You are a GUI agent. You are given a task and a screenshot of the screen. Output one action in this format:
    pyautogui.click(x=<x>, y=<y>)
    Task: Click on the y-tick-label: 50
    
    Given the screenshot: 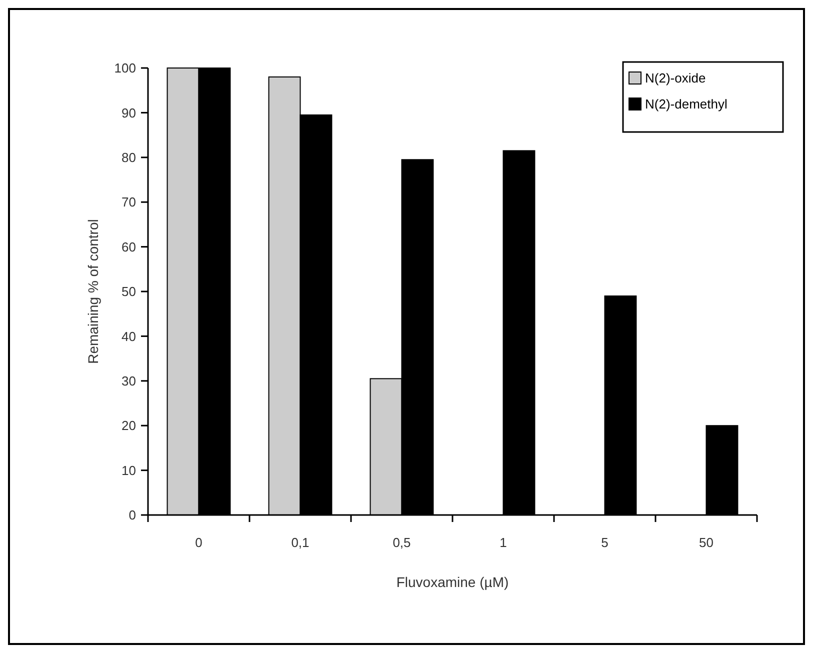 What is the action you would take?
    pyautogui.click(x=129, y=292)
    